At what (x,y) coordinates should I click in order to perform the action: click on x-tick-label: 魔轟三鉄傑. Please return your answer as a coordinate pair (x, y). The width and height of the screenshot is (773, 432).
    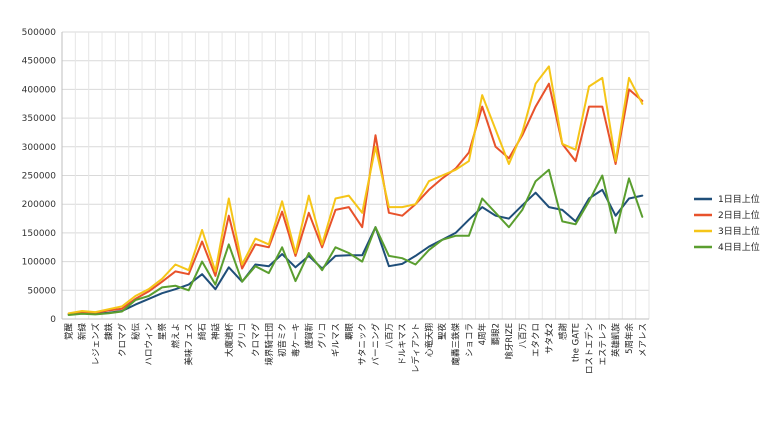
    Looking at the image, I should click on (456, 344).